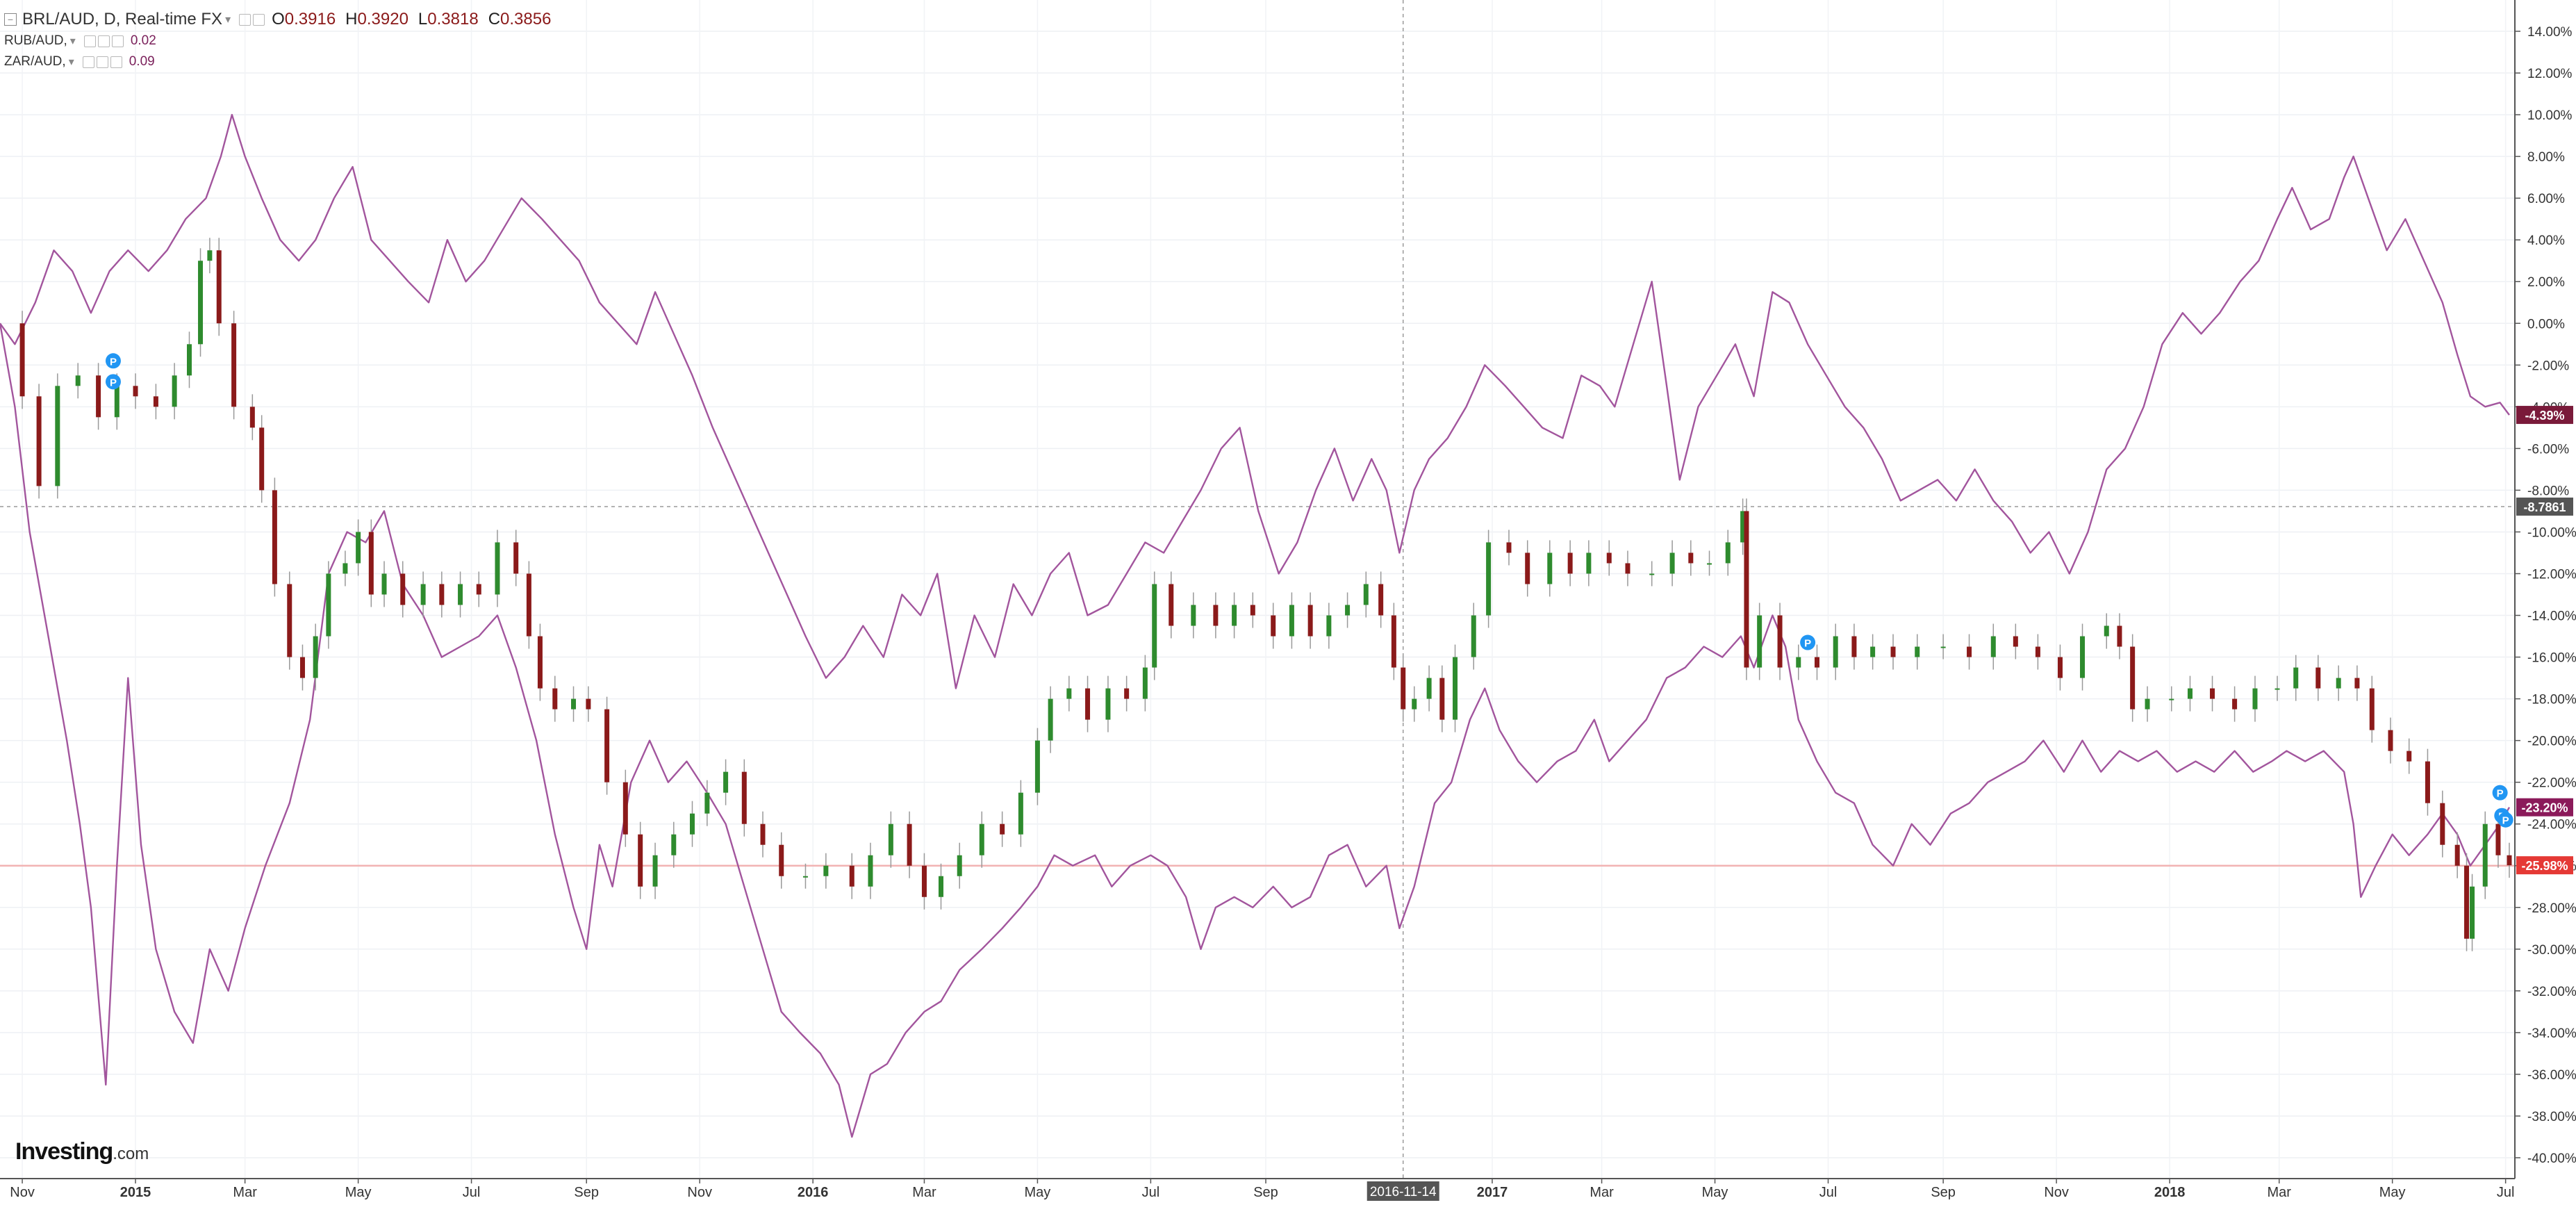 This screenshot has height=1205, width=2576. I want to click on brand-logo: Investing.com, so click(82, 1151).